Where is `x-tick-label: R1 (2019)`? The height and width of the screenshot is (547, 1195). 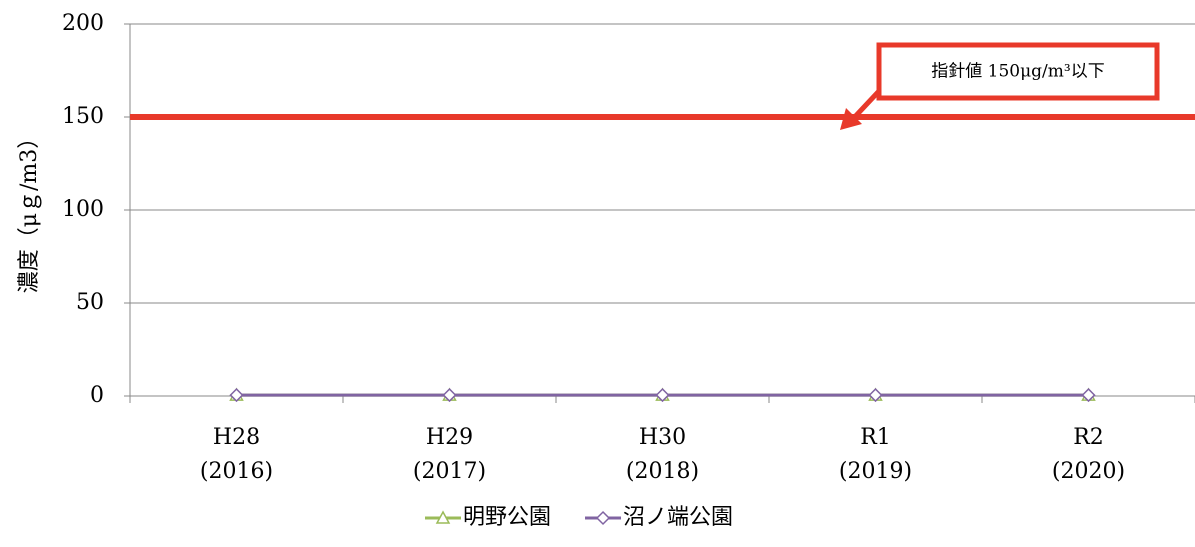
x-tick-label: R1 (2019) is located at coordinates (875, 454).